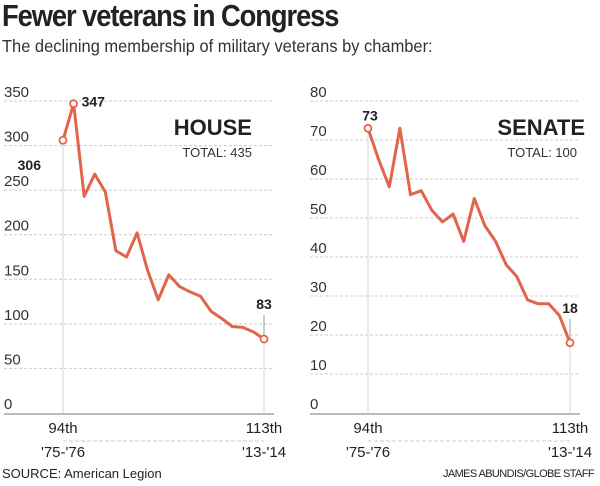 Image resolution: width=600 pixels, height=486 pixels. What do you see at coordinates (16, 315) in the screenshot?
I see `house-y-tick-label: 100` at bounding box center [16, 315].